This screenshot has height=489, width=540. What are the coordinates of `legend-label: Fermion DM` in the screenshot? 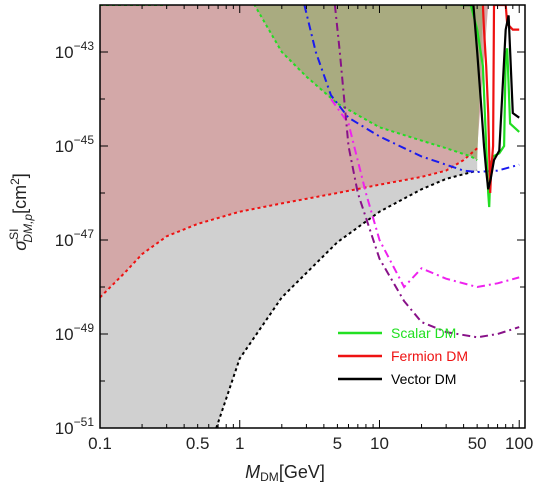 It's located at (429, 356).